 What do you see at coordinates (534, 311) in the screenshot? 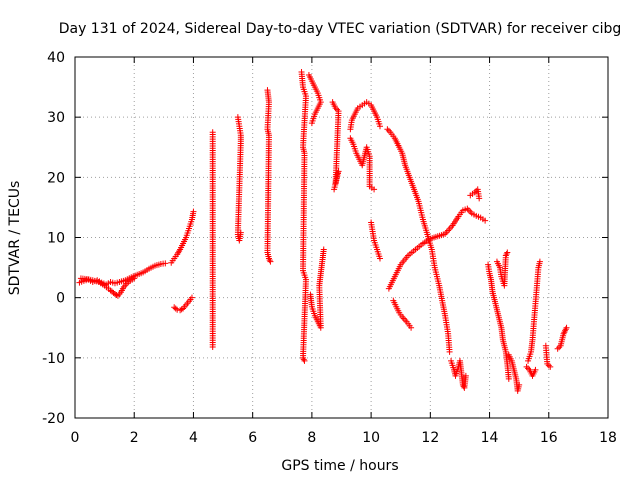
I see `series-prn-w` at bounding box center [534, 311].